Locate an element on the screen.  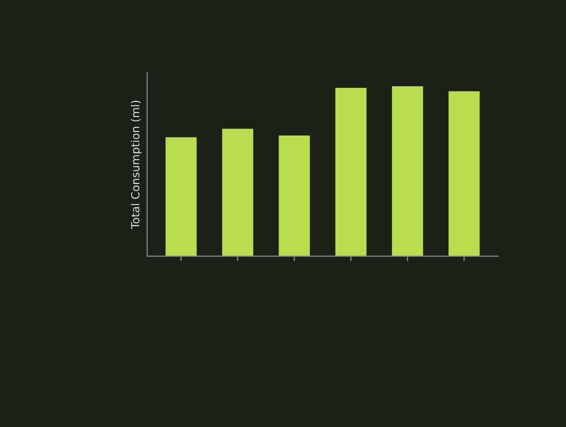
y-axis-title: Total Consumption (ml) is located at coordinates (136, 165).